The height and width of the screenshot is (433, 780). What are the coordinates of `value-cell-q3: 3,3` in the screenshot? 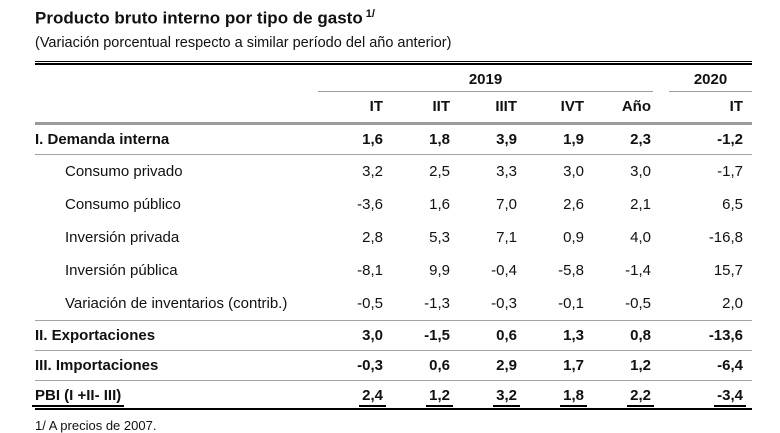 It's located at (506, 171).